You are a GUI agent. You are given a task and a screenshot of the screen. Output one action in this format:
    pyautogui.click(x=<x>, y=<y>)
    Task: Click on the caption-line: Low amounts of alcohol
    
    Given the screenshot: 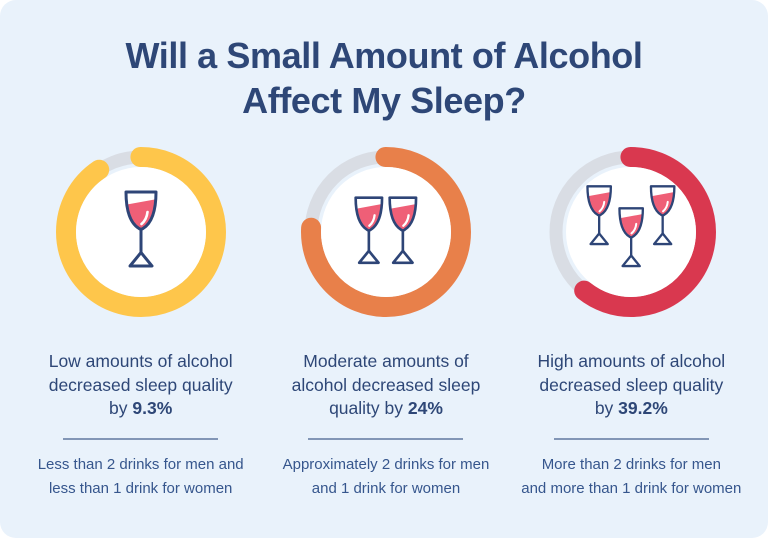 What is the action you would take?
    pyautogui.click(x=140, y=361)
    